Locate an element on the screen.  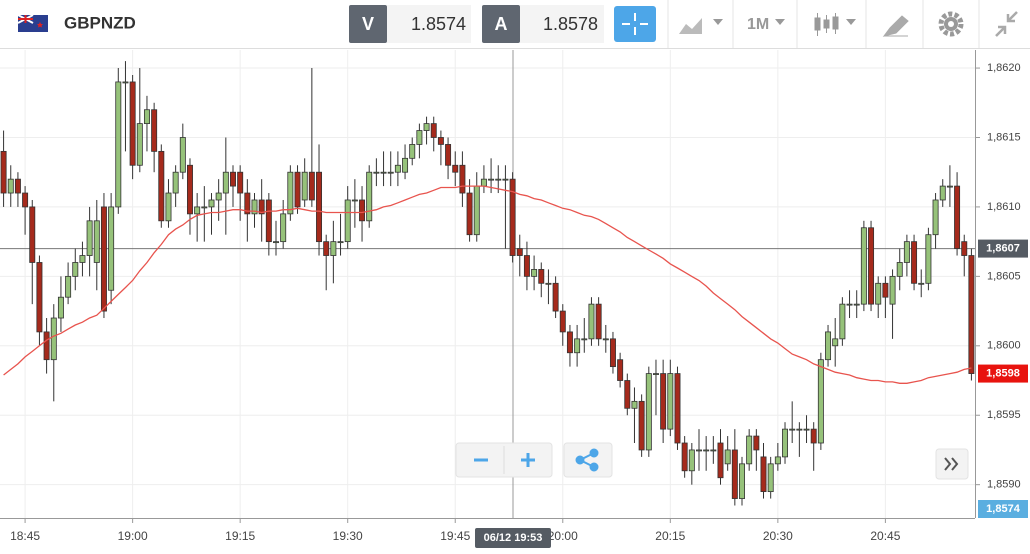
candle-type-button is located at coordinates (835, 24).